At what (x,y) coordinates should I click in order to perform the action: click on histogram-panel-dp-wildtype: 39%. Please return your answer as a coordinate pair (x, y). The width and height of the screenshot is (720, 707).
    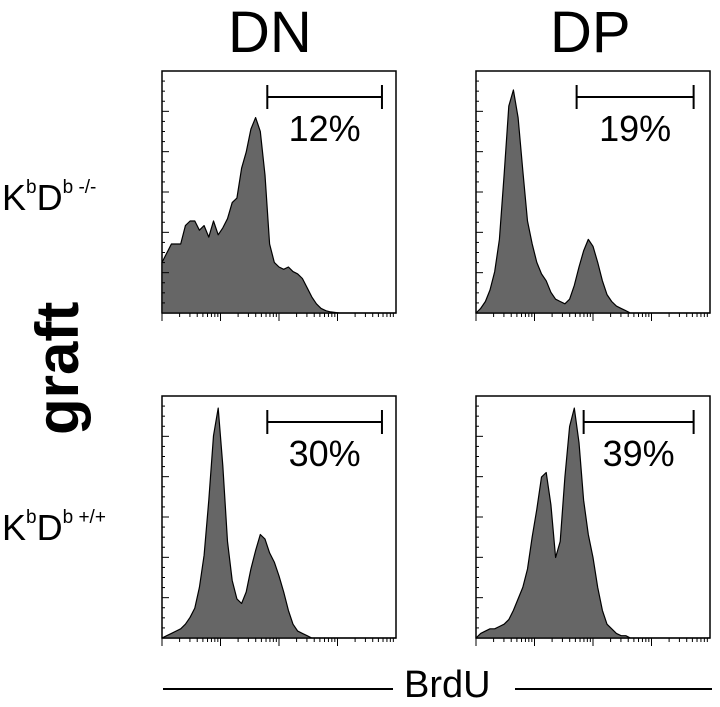
    Looking at the image, I should click on (593, 520).